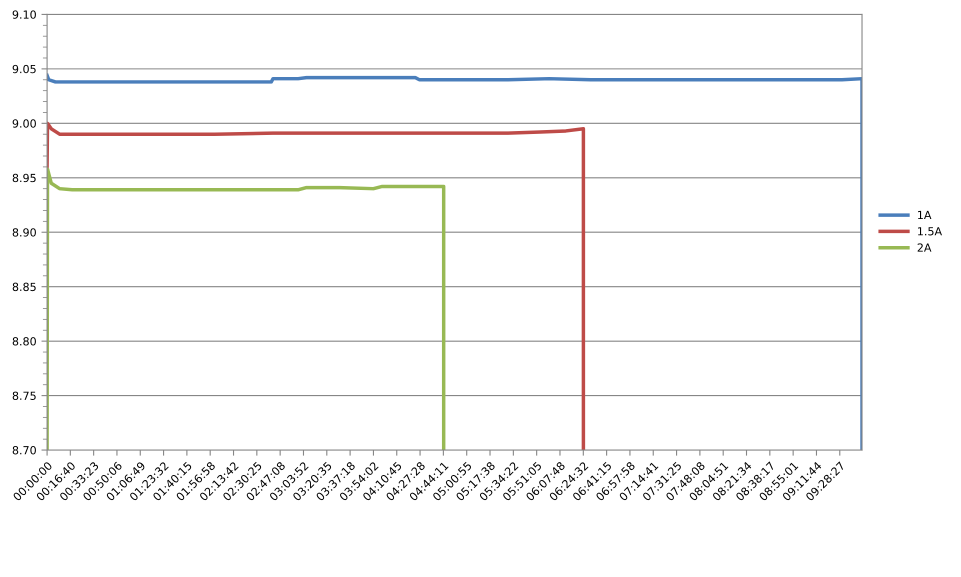 The image size is (961, 577). What do you see at coordinates (24, 232) in the screenshot?
I see `y-tick-label: 8.90` at bounding box center [24, 232].